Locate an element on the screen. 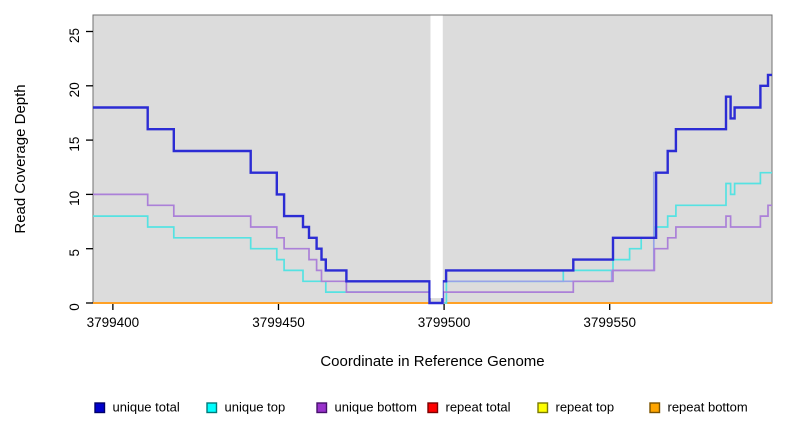 The width and height of the screenshot is (792, 432). legend-label-unique-top: unique top is located at coordinates (255, 407).